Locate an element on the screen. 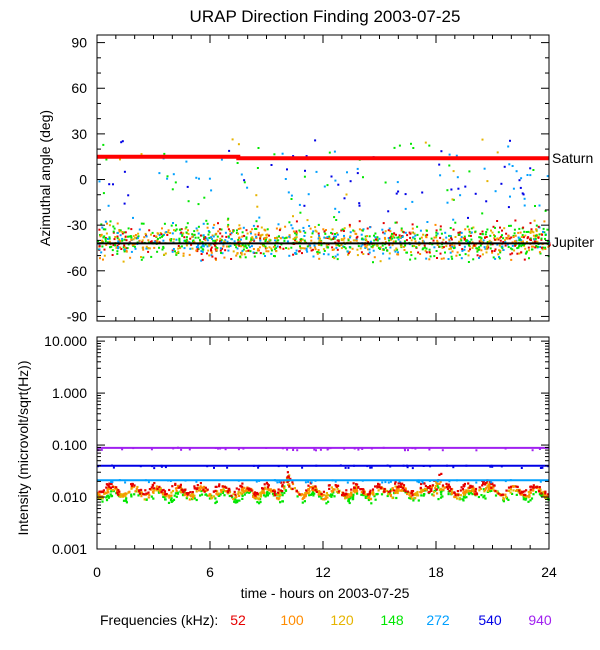  top-ylabel: Azimuthal angle (deg) is located at coordinates (45, 178).